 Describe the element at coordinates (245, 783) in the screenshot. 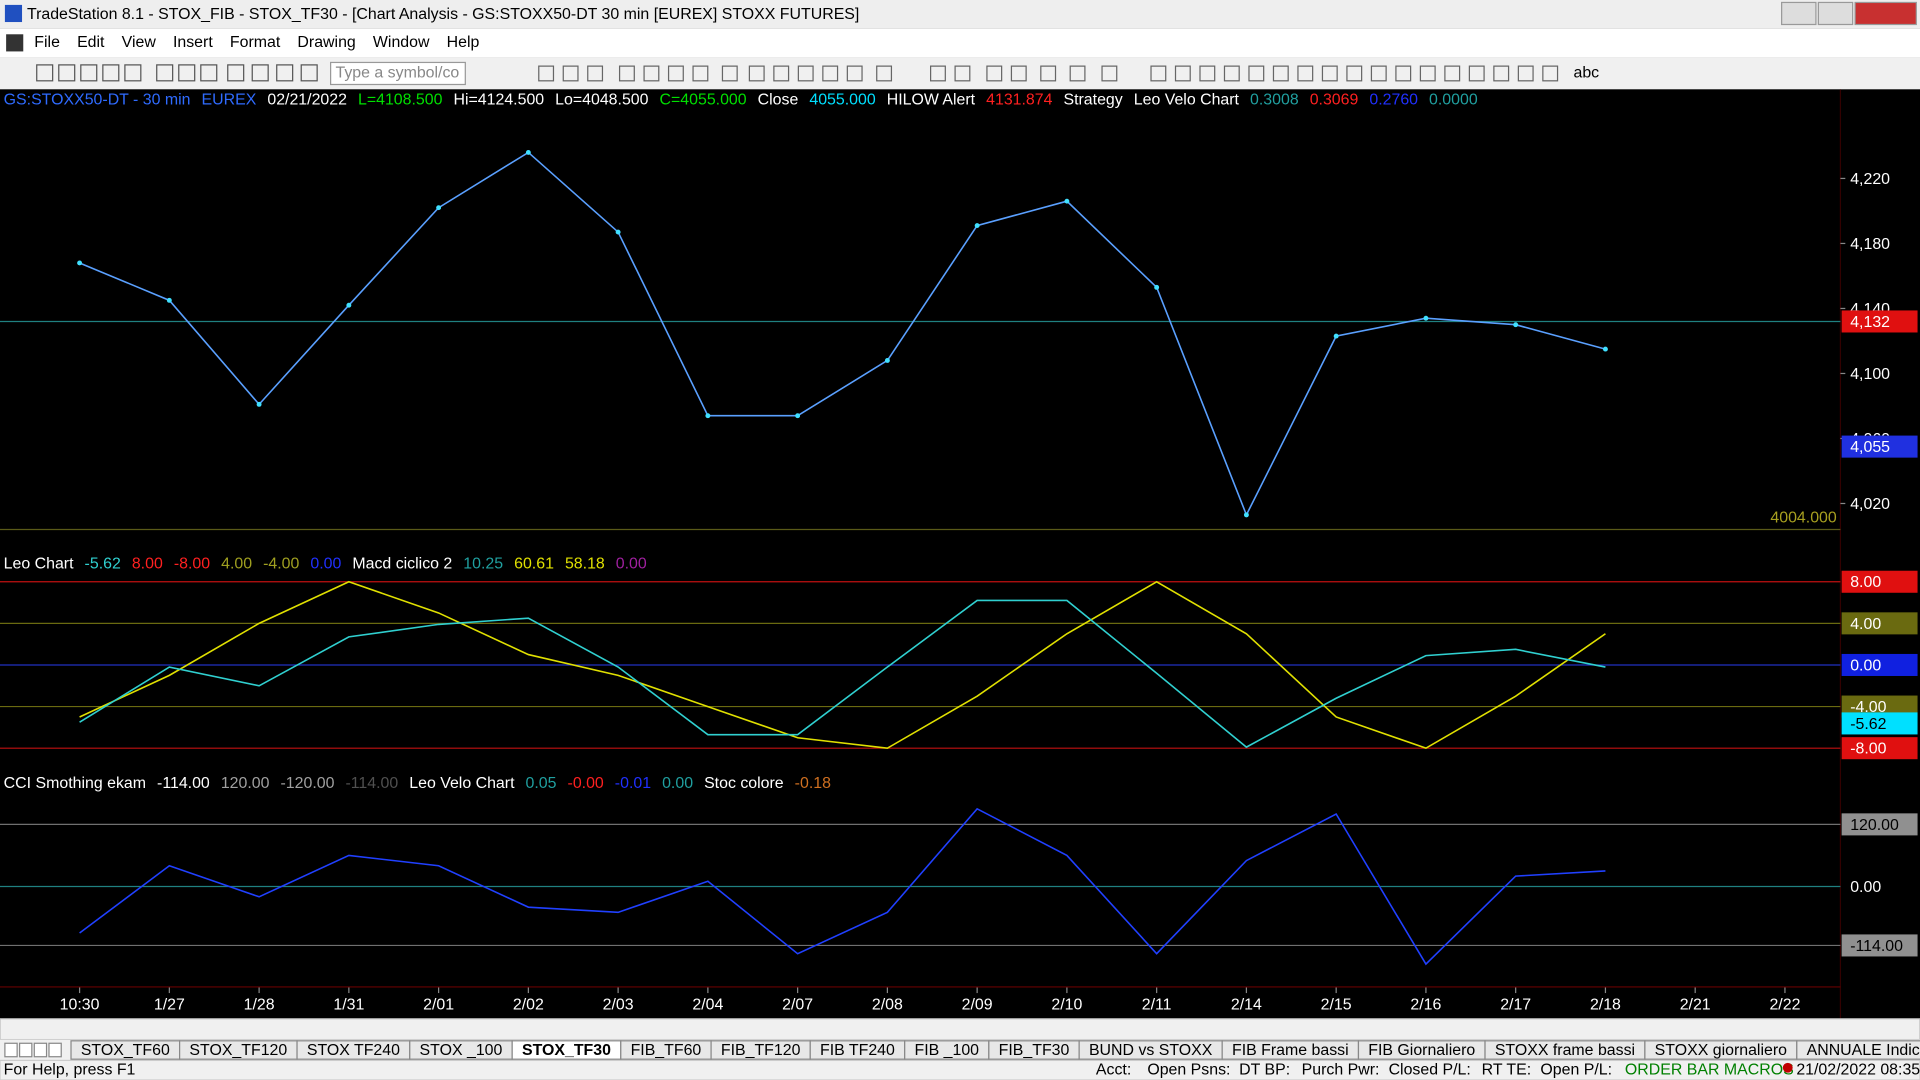

I see `legend-item: 120.00` at that location.